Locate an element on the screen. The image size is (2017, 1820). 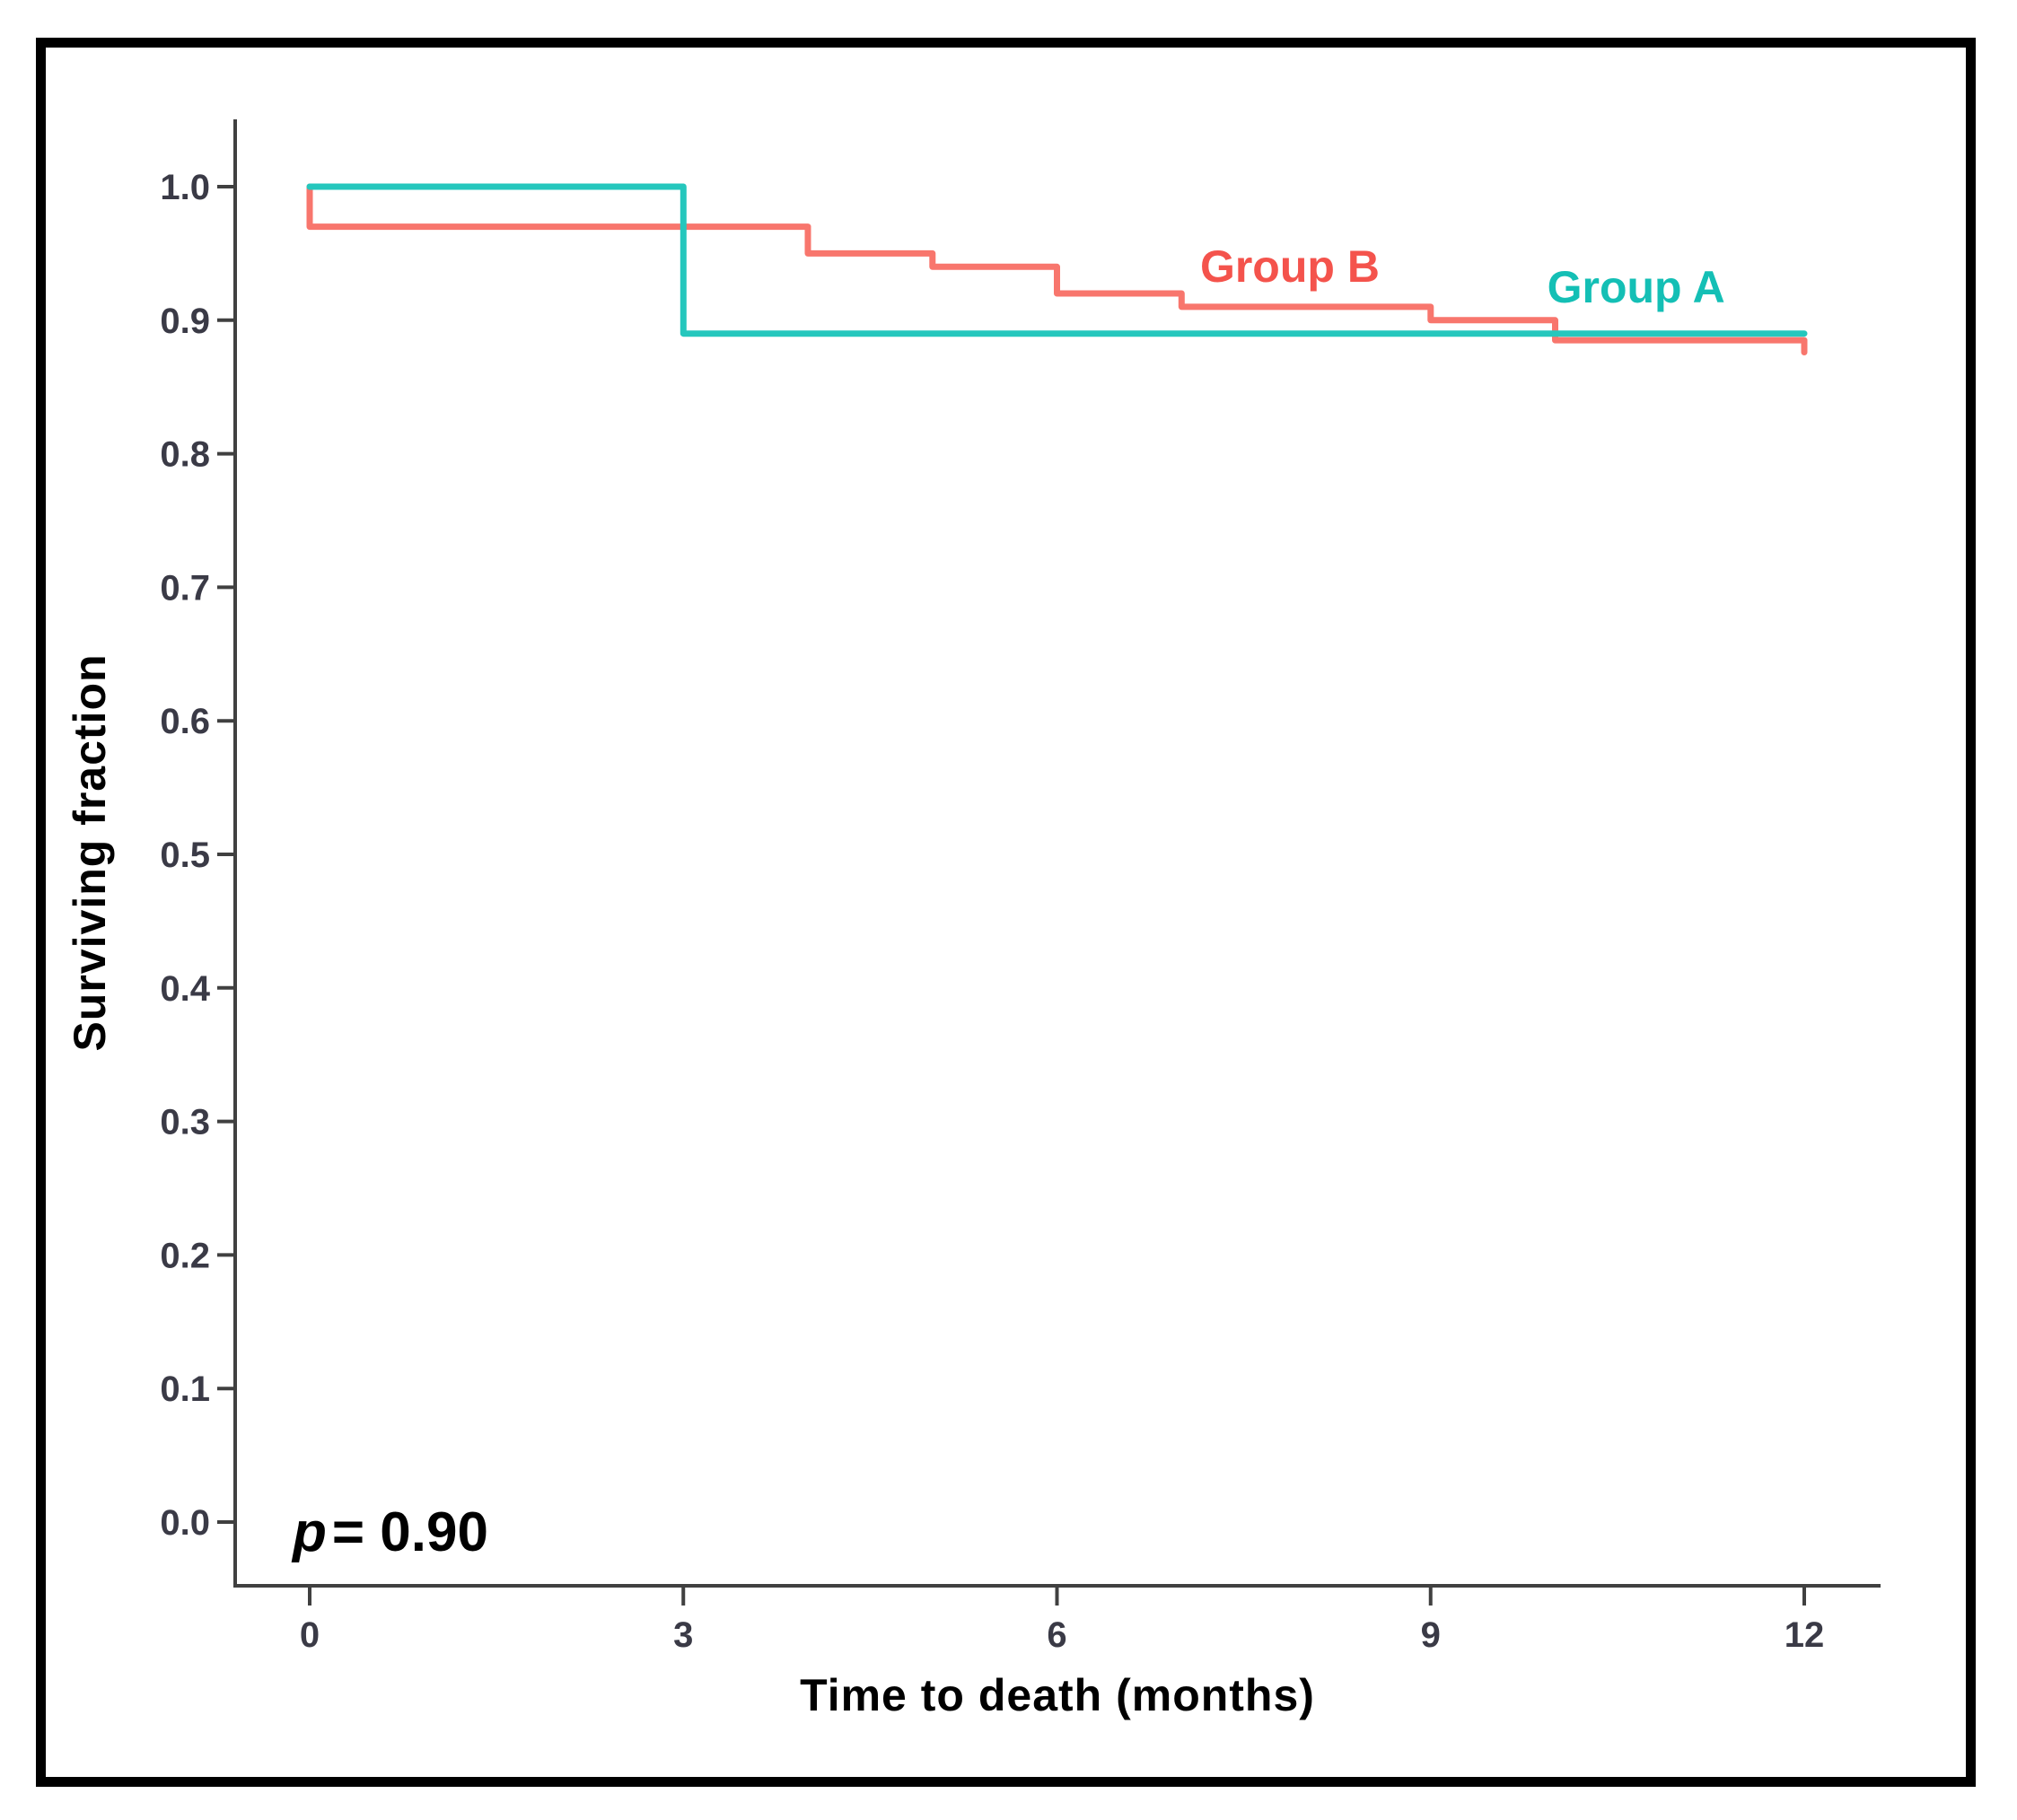
y-tick-label: 0.5 is located at coordinates (185, 855).